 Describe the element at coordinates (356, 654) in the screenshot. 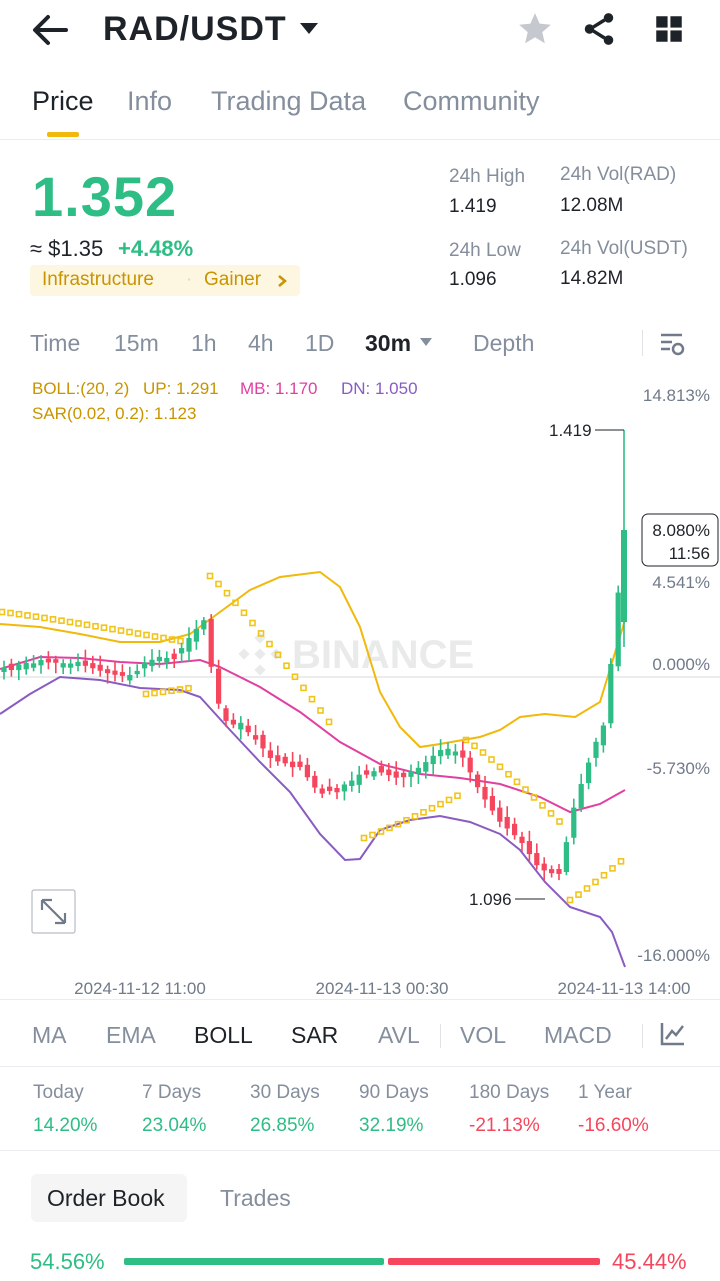

I see `binance-watermark: BINANCE` at that location.